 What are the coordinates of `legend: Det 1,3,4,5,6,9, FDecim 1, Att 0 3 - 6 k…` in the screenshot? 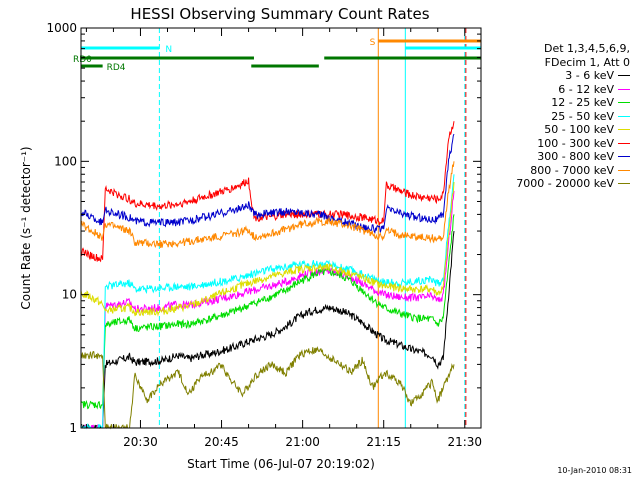 It's located at (558, 116).